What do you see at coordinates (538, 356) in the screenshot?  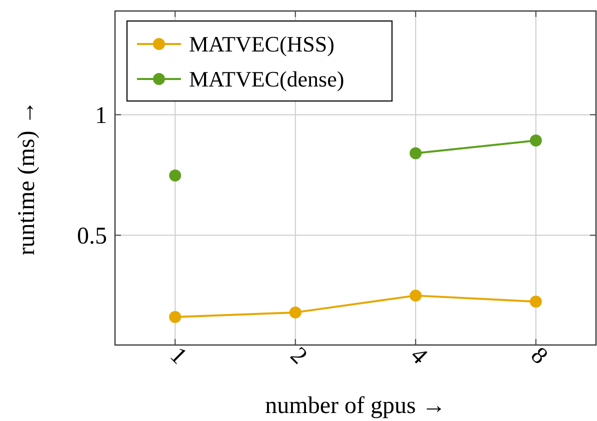 I see `x-tick-label: 8` at bounding box center [538, 356].